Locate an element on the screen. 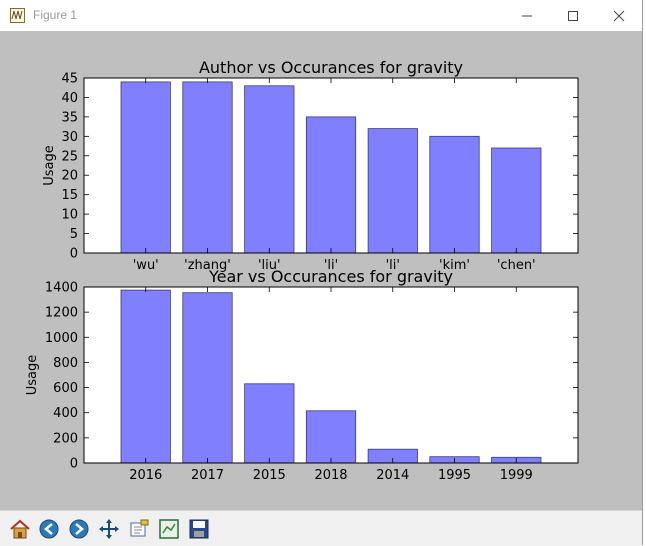  minimize-icon is located at coordinates (527, 16).